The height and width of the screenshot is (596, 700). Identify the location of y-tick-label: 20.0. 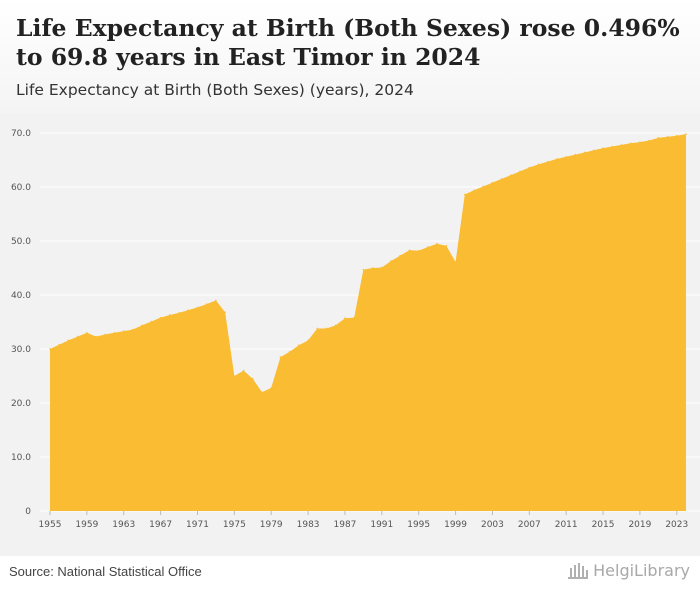
(21, 404).